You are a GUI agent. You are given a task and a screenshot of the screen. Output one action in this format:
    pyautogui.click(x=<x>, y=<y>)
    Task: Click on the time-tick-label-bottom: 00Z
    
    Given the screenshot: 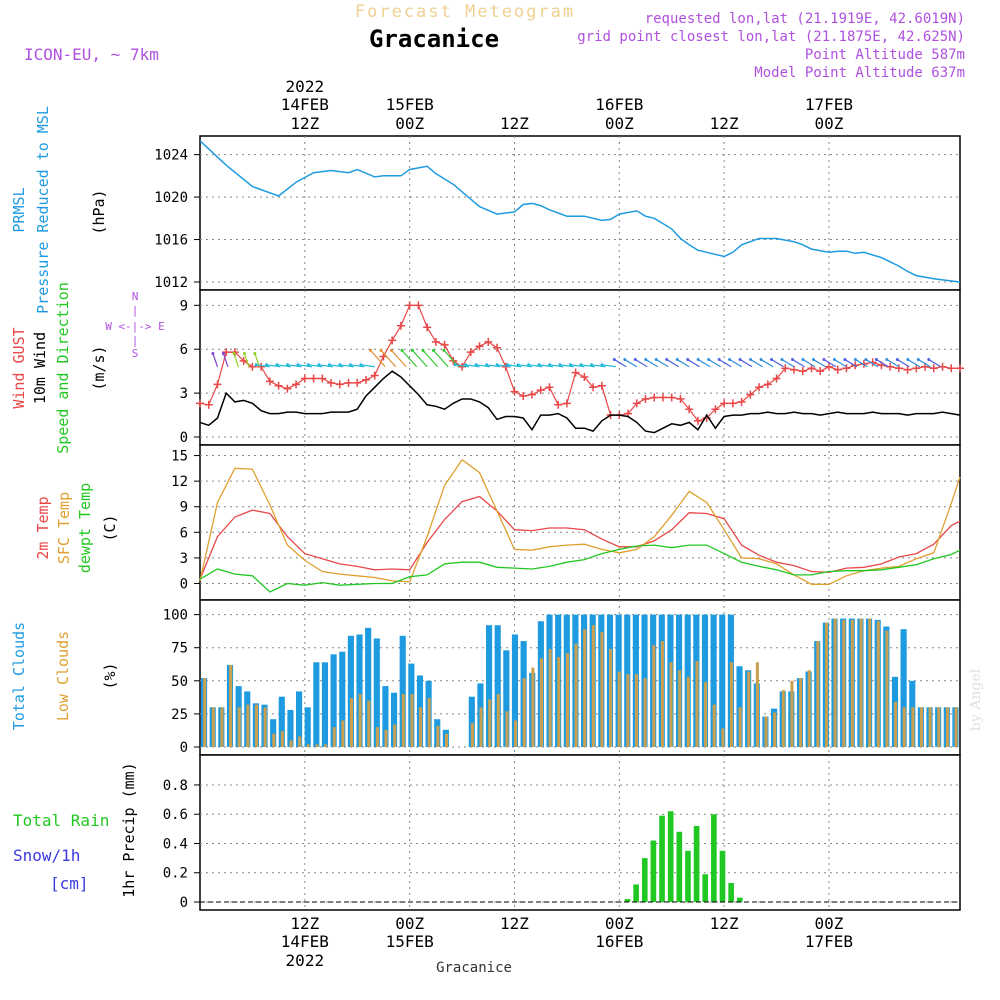 What is the action you would take?
    pyautogui.click(x=829, y=923)
    